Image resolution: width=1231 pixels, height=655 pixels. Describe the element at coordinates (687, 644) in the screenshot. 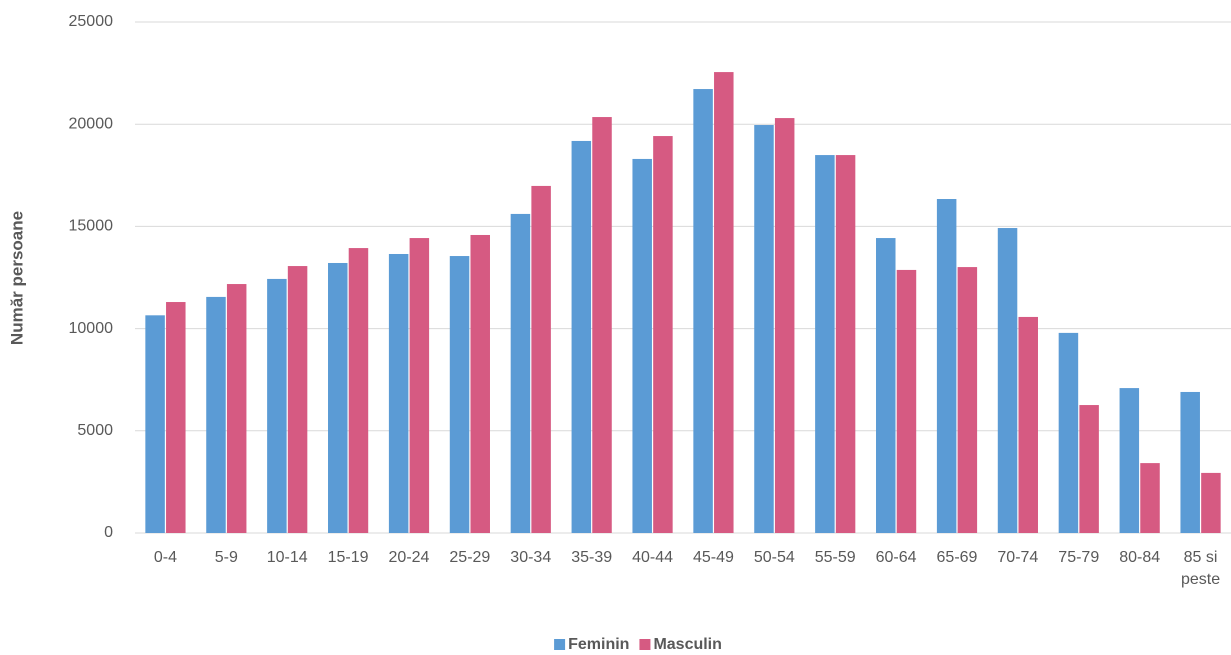

I see `legend-label: Masculin` at that location.